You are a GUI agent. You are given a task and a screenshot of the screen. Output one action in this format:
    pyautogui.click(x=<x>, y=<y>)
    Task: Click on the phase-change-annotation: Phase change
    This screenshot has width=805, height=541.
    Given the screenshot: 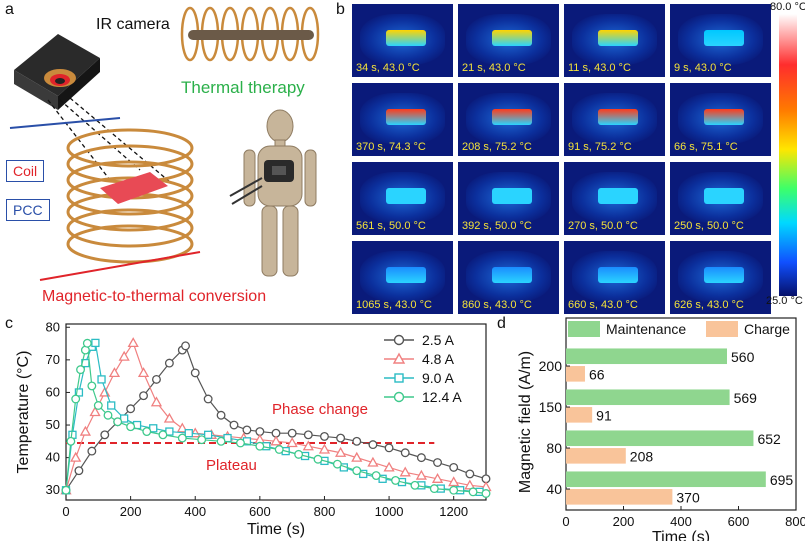 What is the action you would take?
    pyautogui.click(x=320, y=409)
    